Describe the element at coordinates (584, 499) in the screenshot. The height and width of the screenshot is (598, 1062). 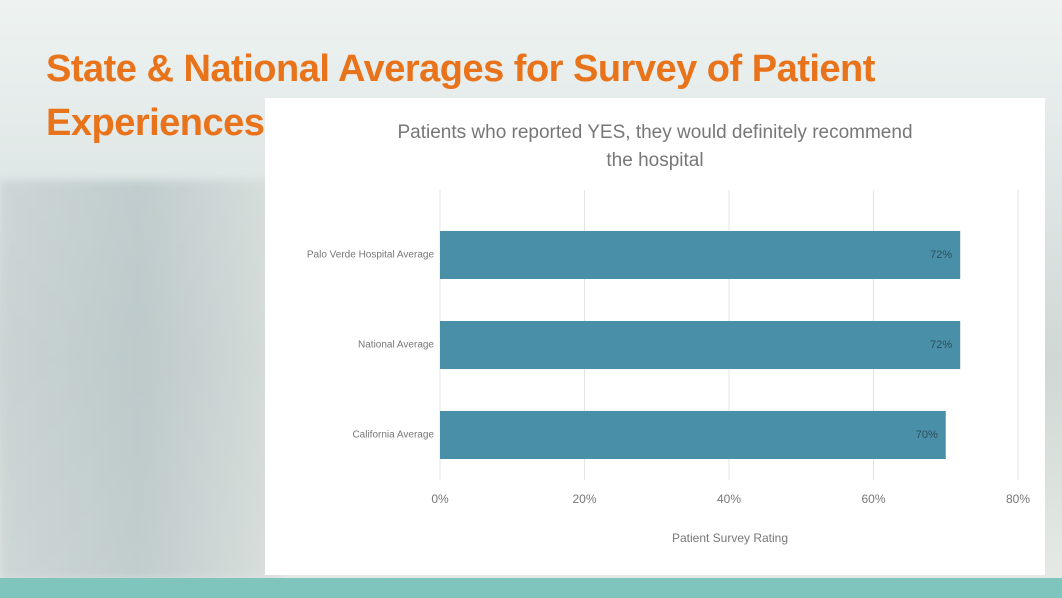
I see `x-tick-label: 20%` at that location.